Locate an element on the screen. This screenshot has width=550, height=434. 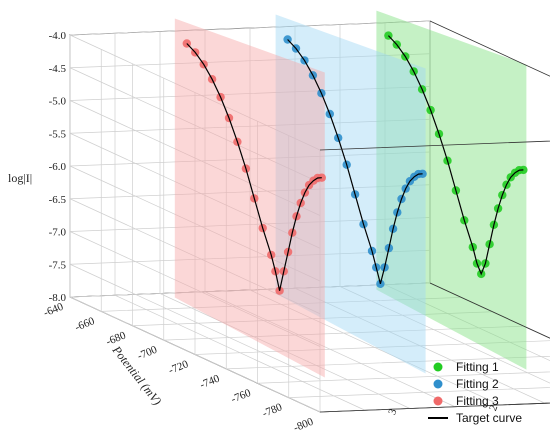
z-tick-label: -4.5 is located at coordinates (58, 69).